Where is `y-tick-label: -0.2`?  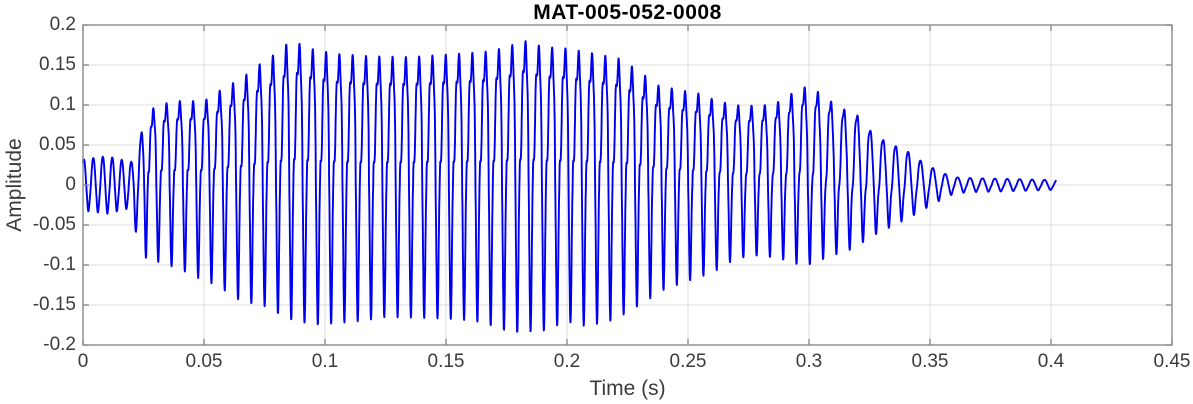
y-tick-label: -0.2 is located at coordinates (59, 344).